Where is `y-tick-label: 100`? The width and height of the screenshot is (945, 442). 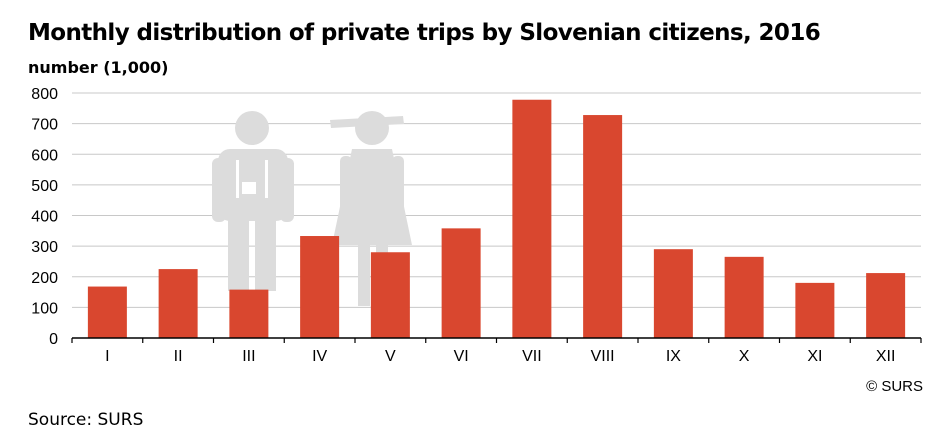 y-tick-label: 100 is located at coordinates (44, 308).